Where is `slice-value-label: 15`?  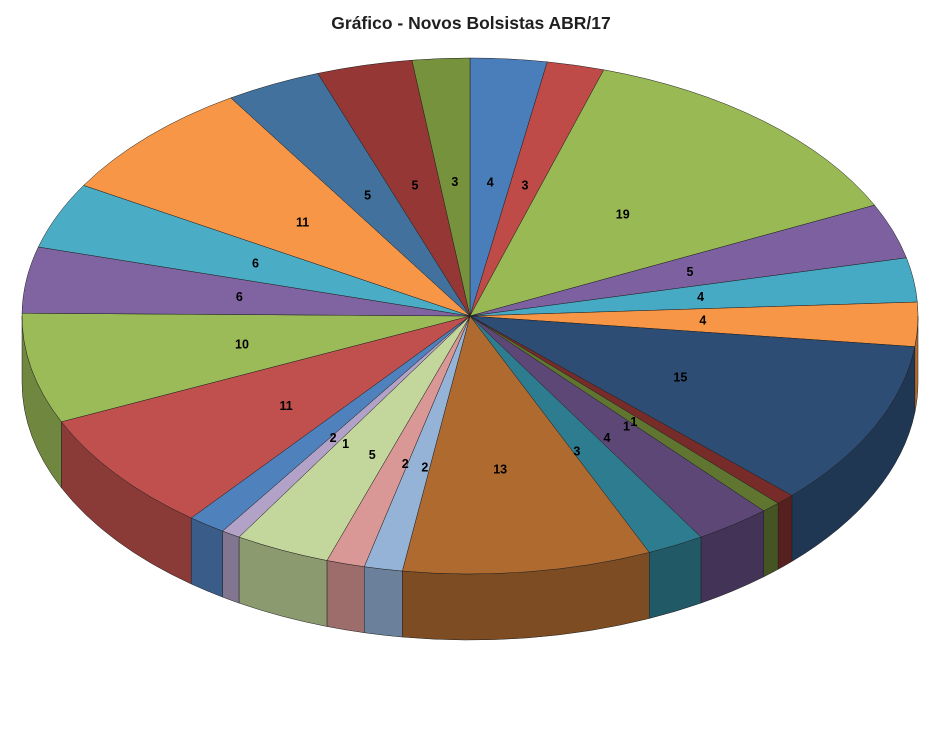
slice-value-label: 15 is located at coordinates (680, 377).